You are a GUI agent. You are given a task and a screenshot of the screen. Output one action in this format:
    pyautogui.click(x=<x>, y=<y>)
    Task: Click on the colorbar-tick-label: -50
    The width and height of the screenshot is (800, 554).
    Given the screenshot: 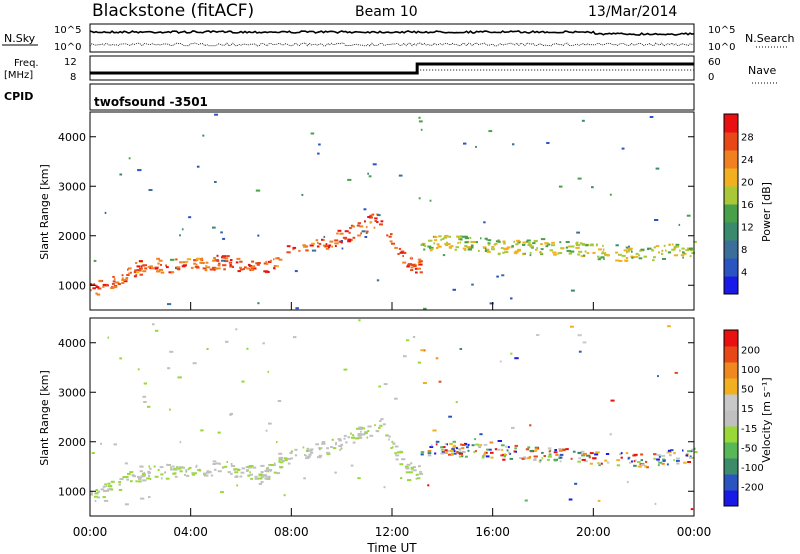 What is the action you would take?
    pyautogui.click(x=749, y=448)
    